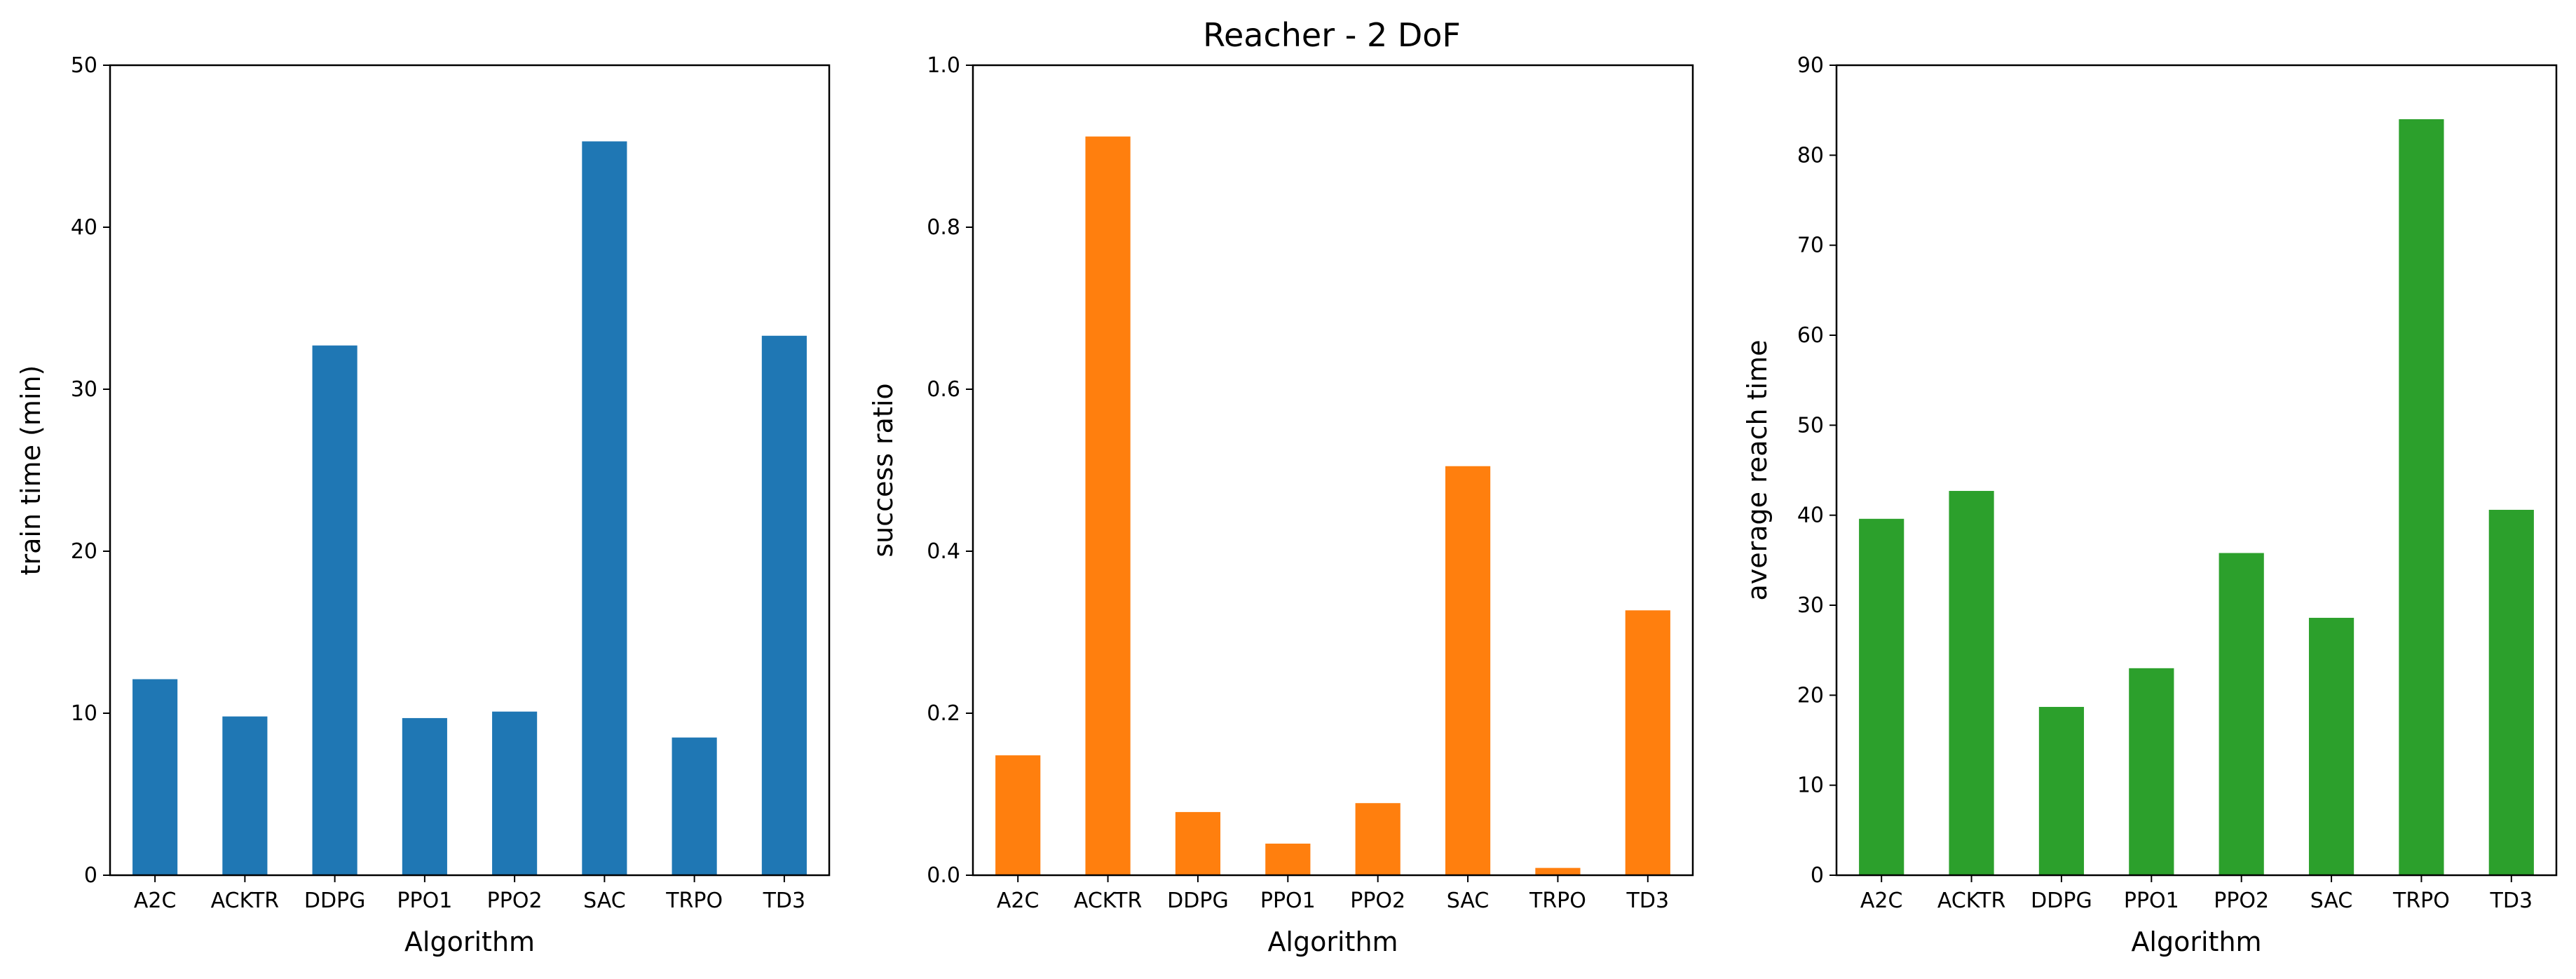 This screenshot has height=979, width=2576. Describe the element at coordinates (943, 65) in the screenshot. I see `y-tick-label: 1.0` at that location.